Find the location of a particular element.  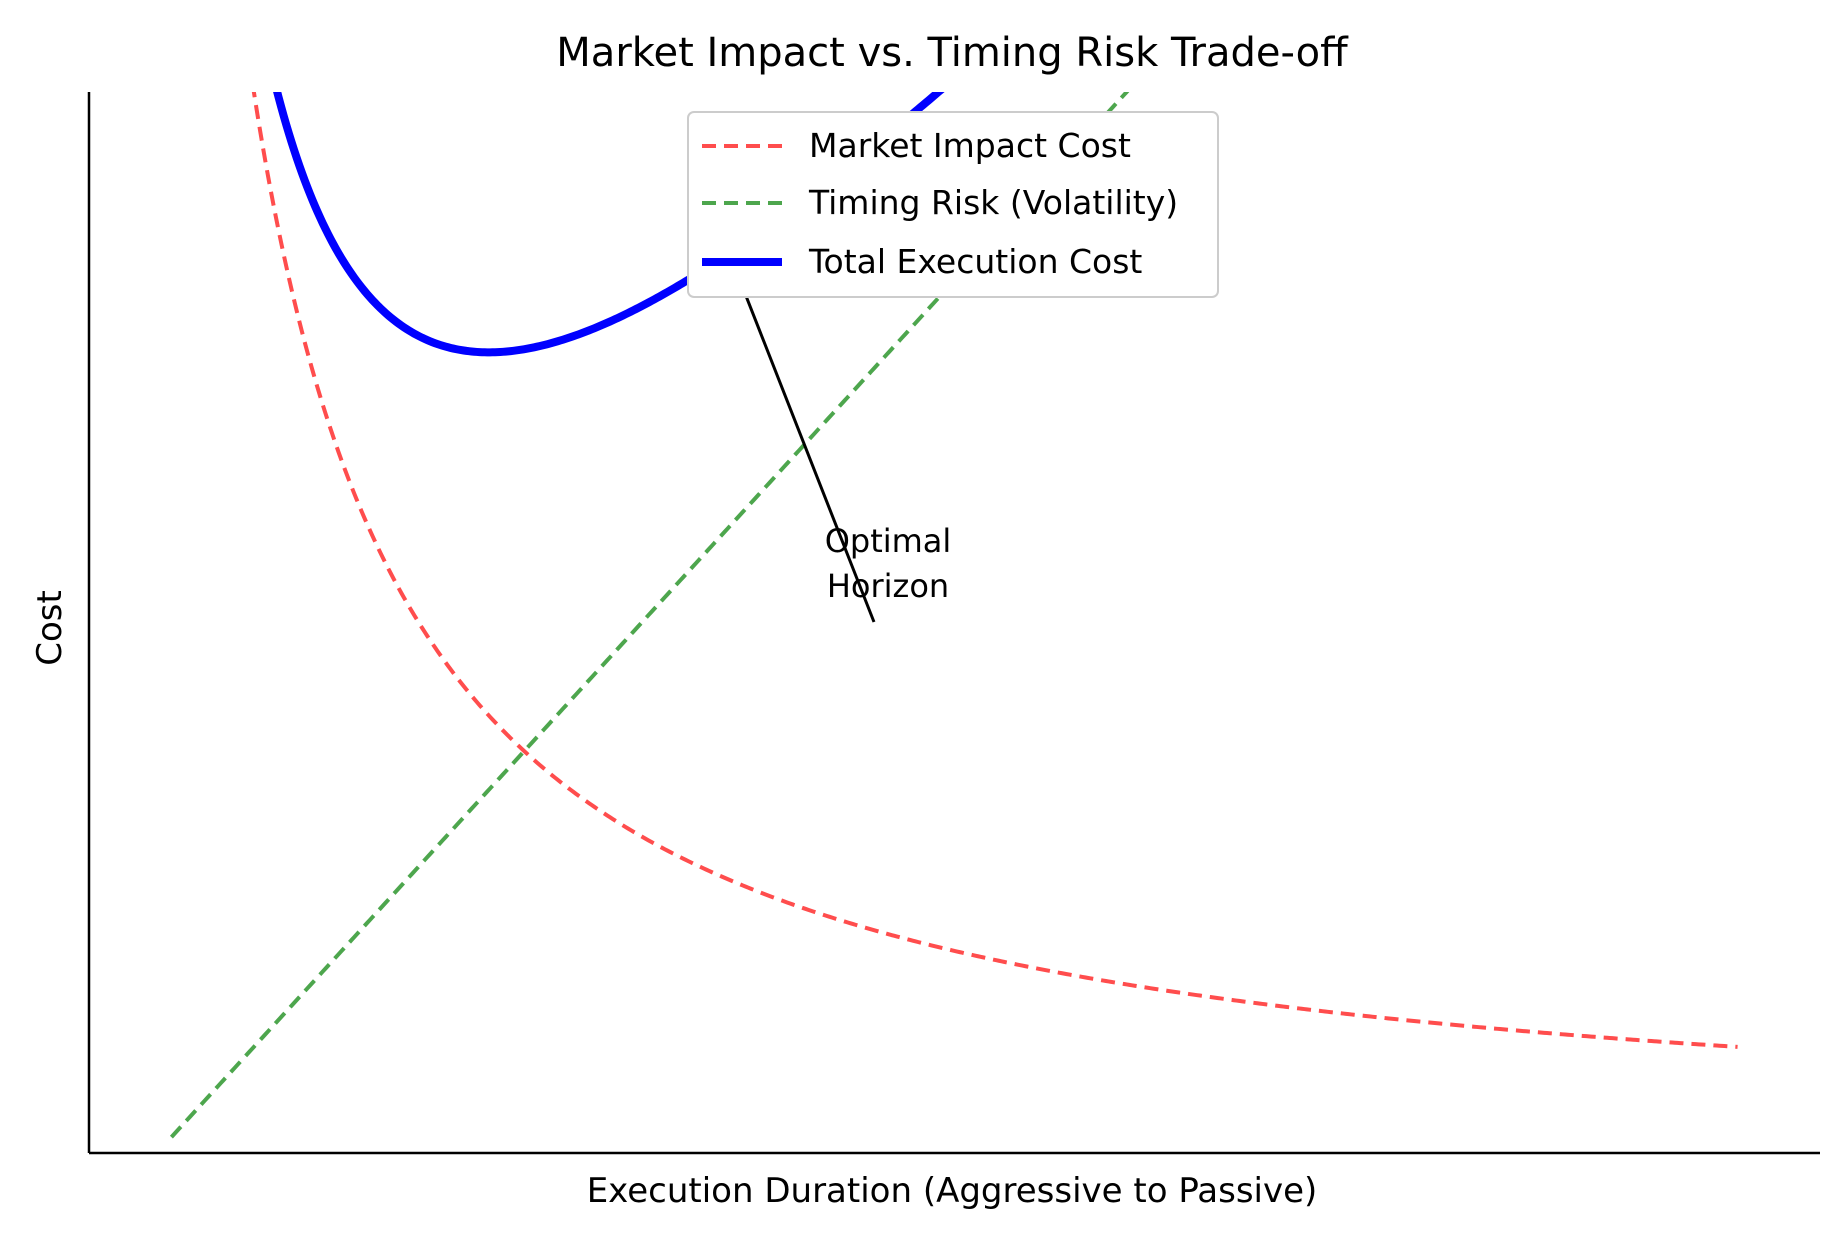

legend-label-timing: Timing Risk (Volatility) is located at coordinates (993, 202).